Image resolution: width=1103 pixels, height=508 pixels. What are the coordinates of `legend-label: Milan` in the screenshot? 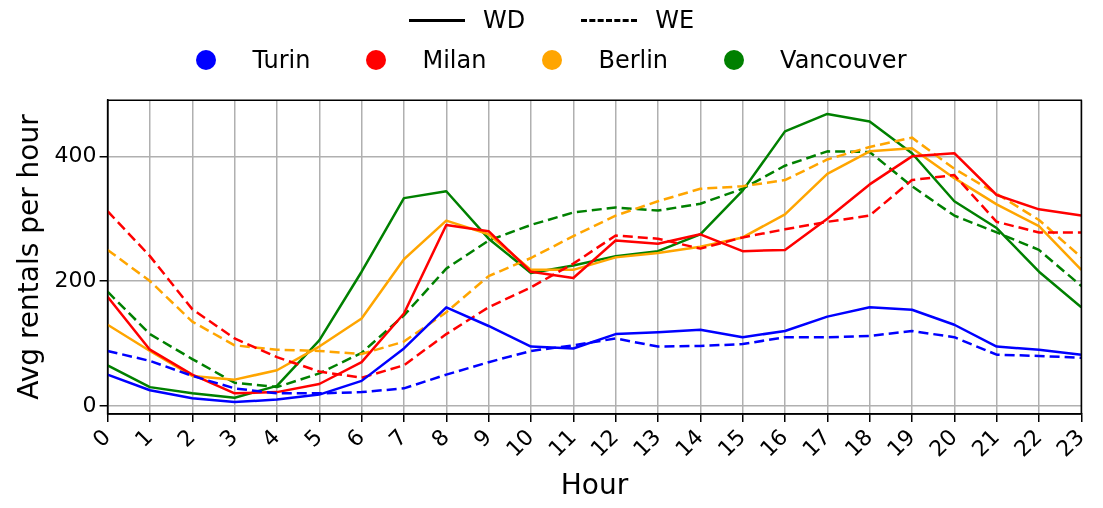 It's located at (454, 60).